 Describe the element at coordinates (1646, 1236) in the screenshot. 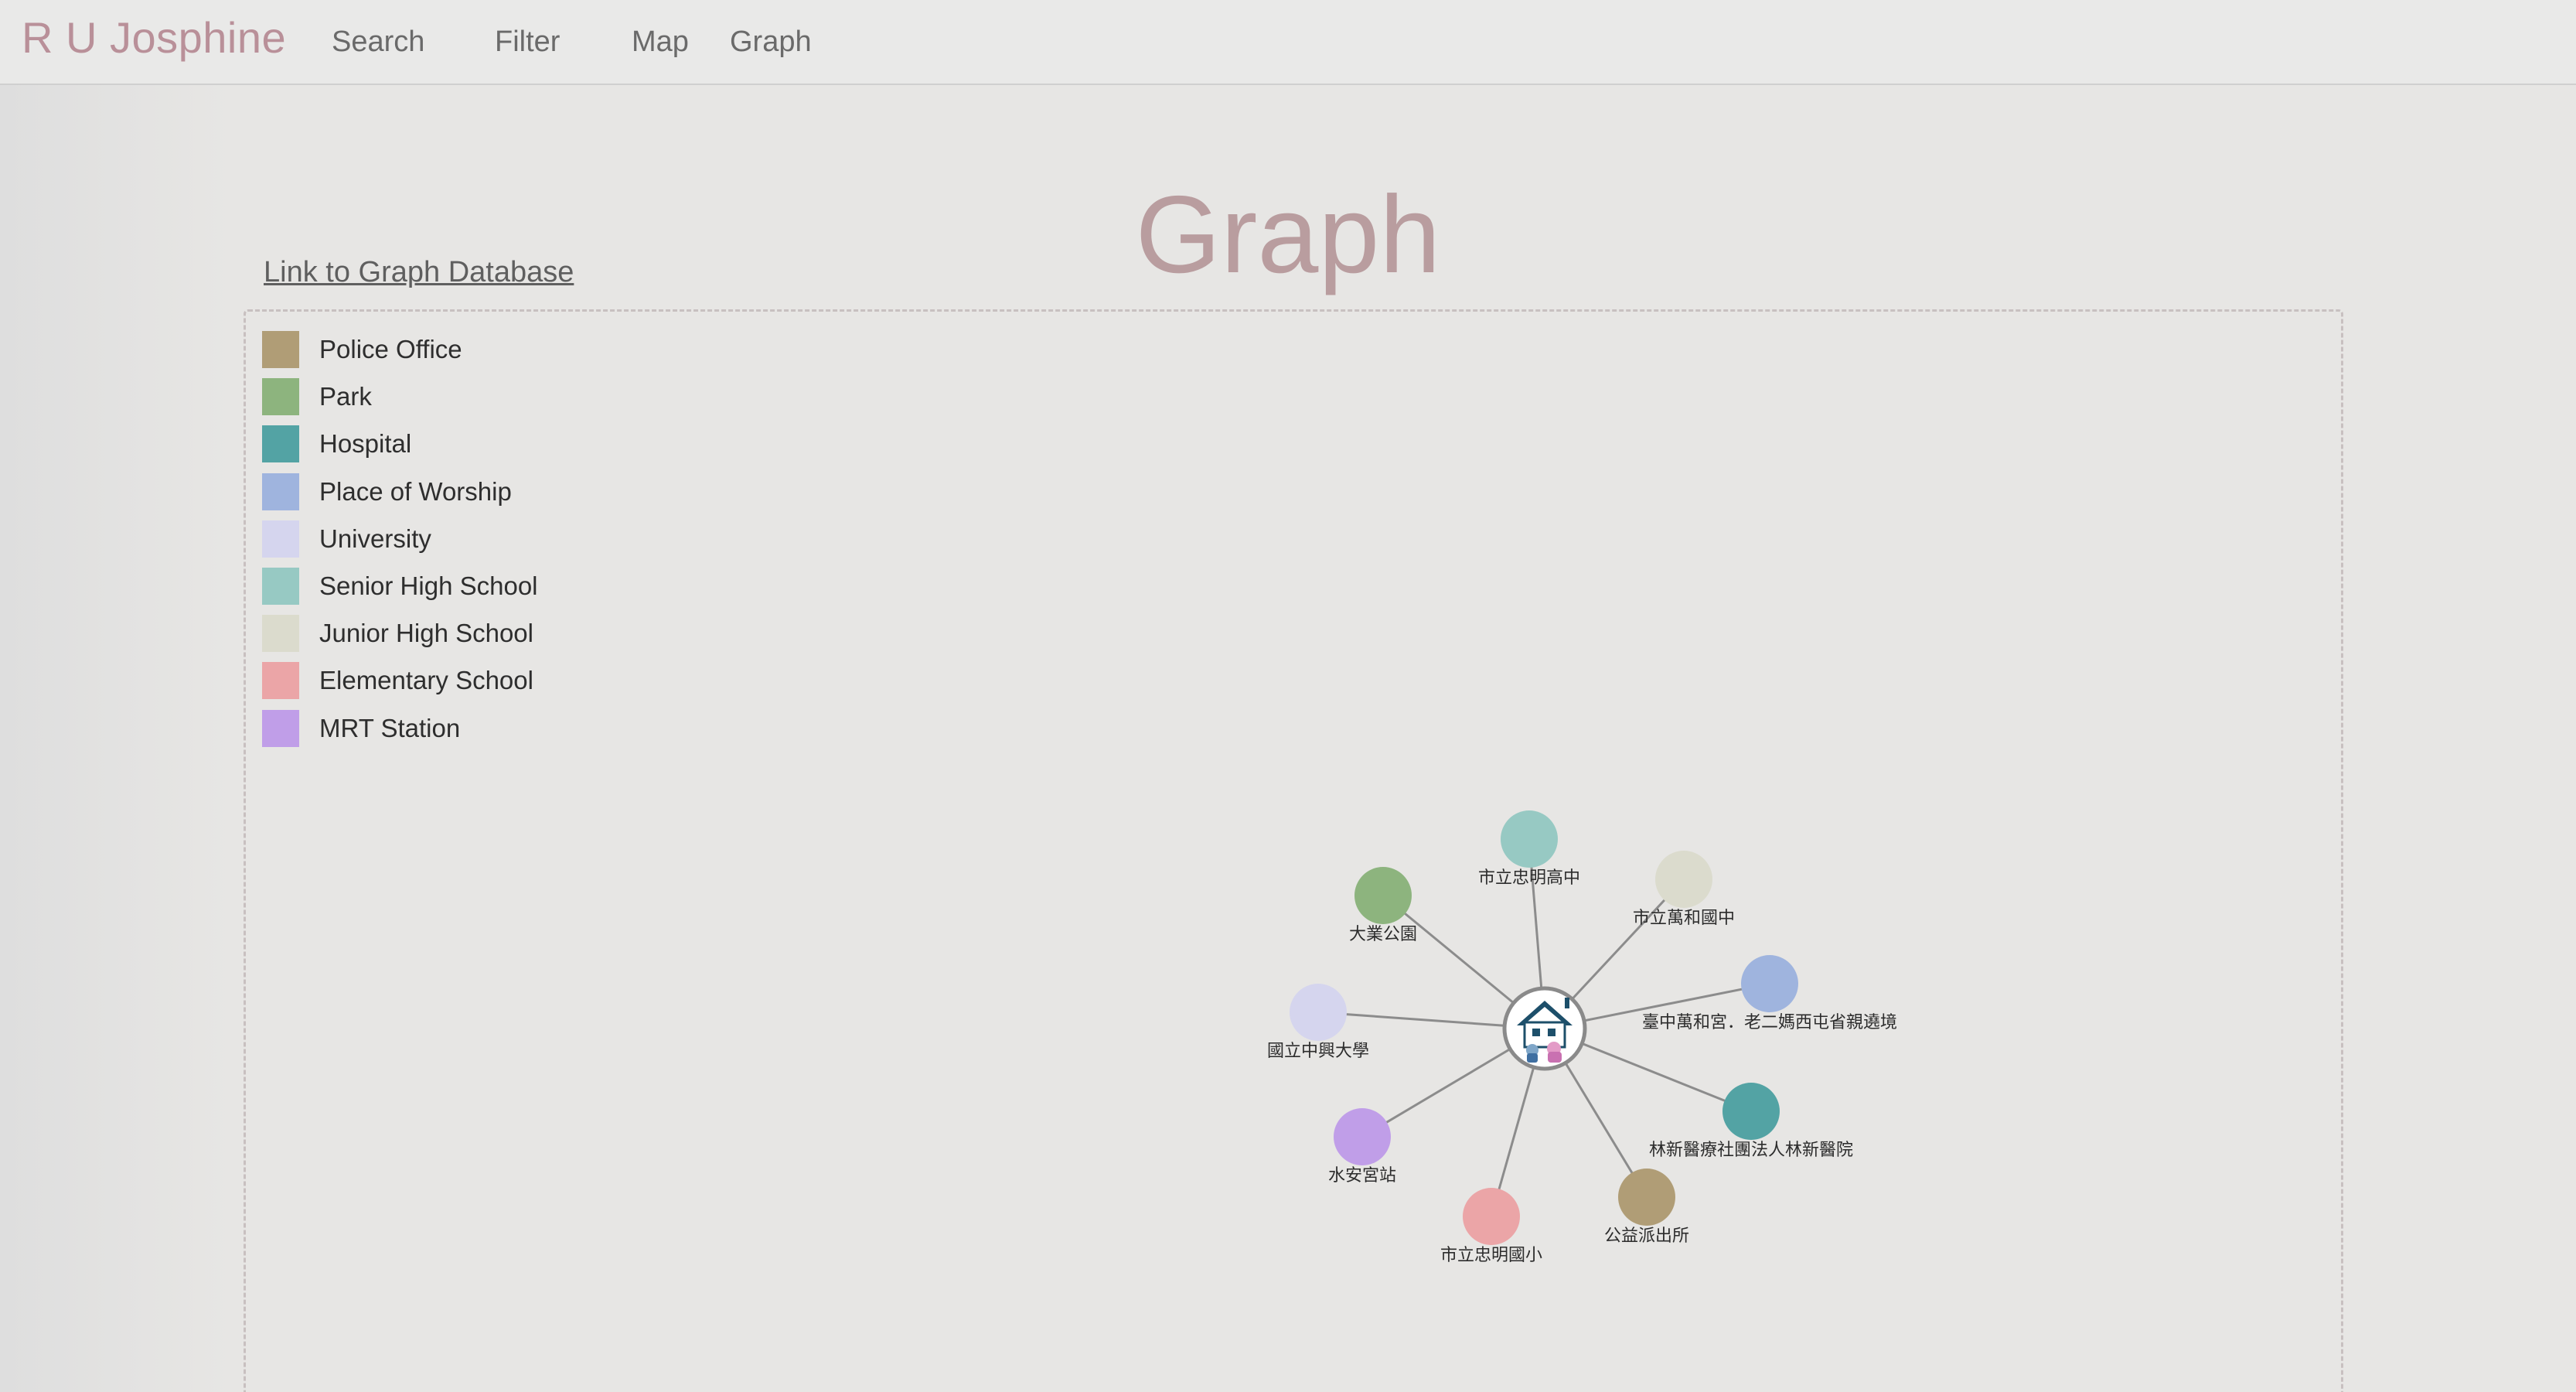

I see `graph-node-label: 公益派出所` at that location.